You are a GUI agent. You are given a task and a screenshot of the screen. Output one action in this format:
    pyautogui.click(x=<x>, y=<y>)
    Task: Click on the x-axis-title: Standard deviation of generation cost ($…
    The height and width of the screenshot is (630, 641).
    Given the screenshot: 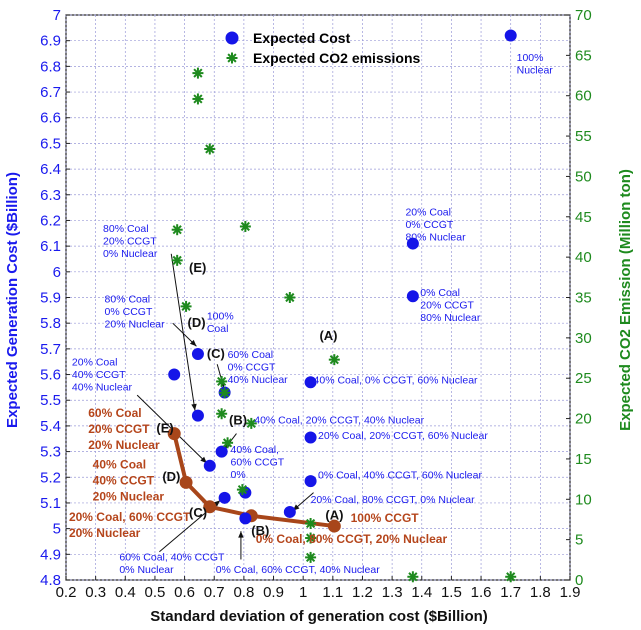 What is the action you would take?
    pyautogui.click(x=319, y=616)
    